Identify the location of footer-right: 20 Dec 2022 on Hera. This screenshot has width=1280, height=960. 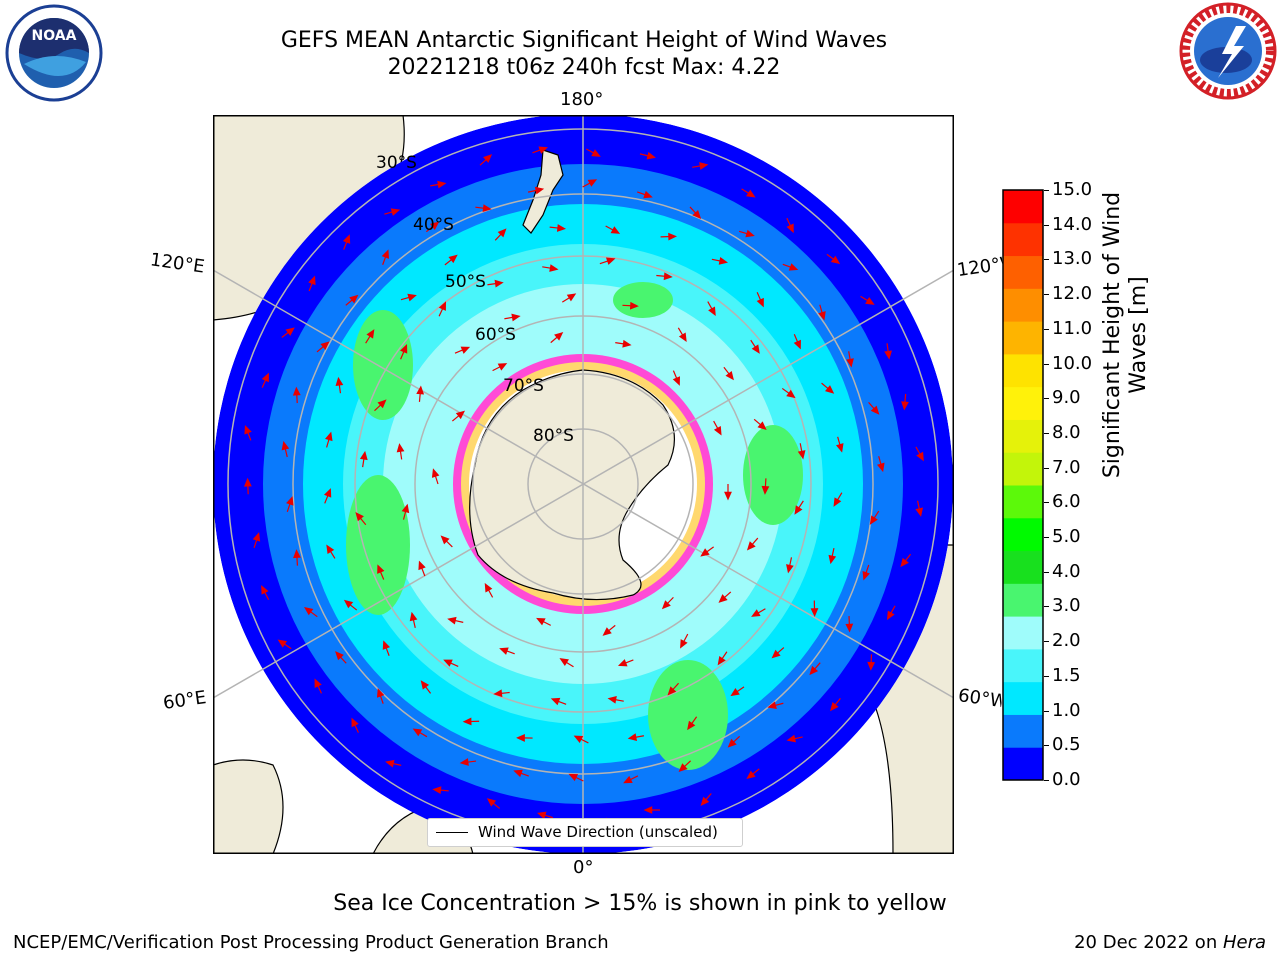
(1170, 942).